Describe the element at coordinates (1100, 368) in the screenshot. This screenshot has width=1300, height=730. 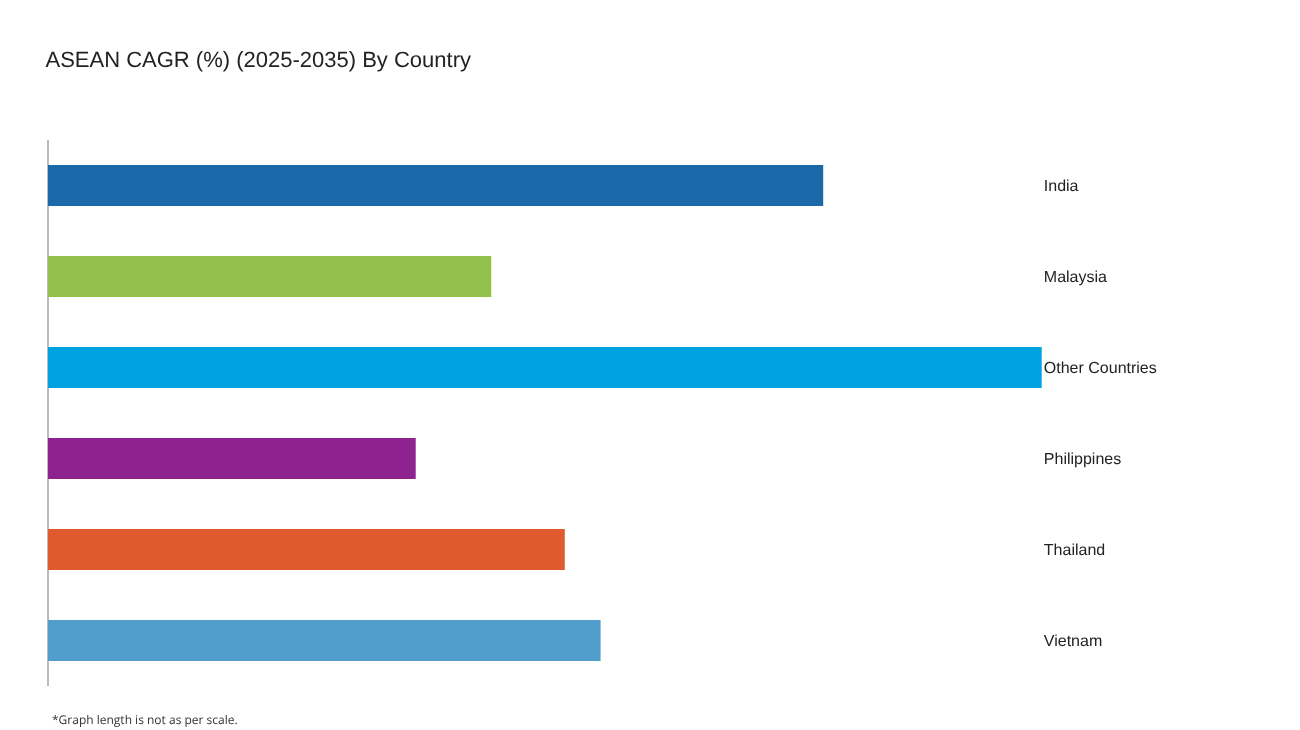
I see `y-tick-label: Other Countries` at that location.